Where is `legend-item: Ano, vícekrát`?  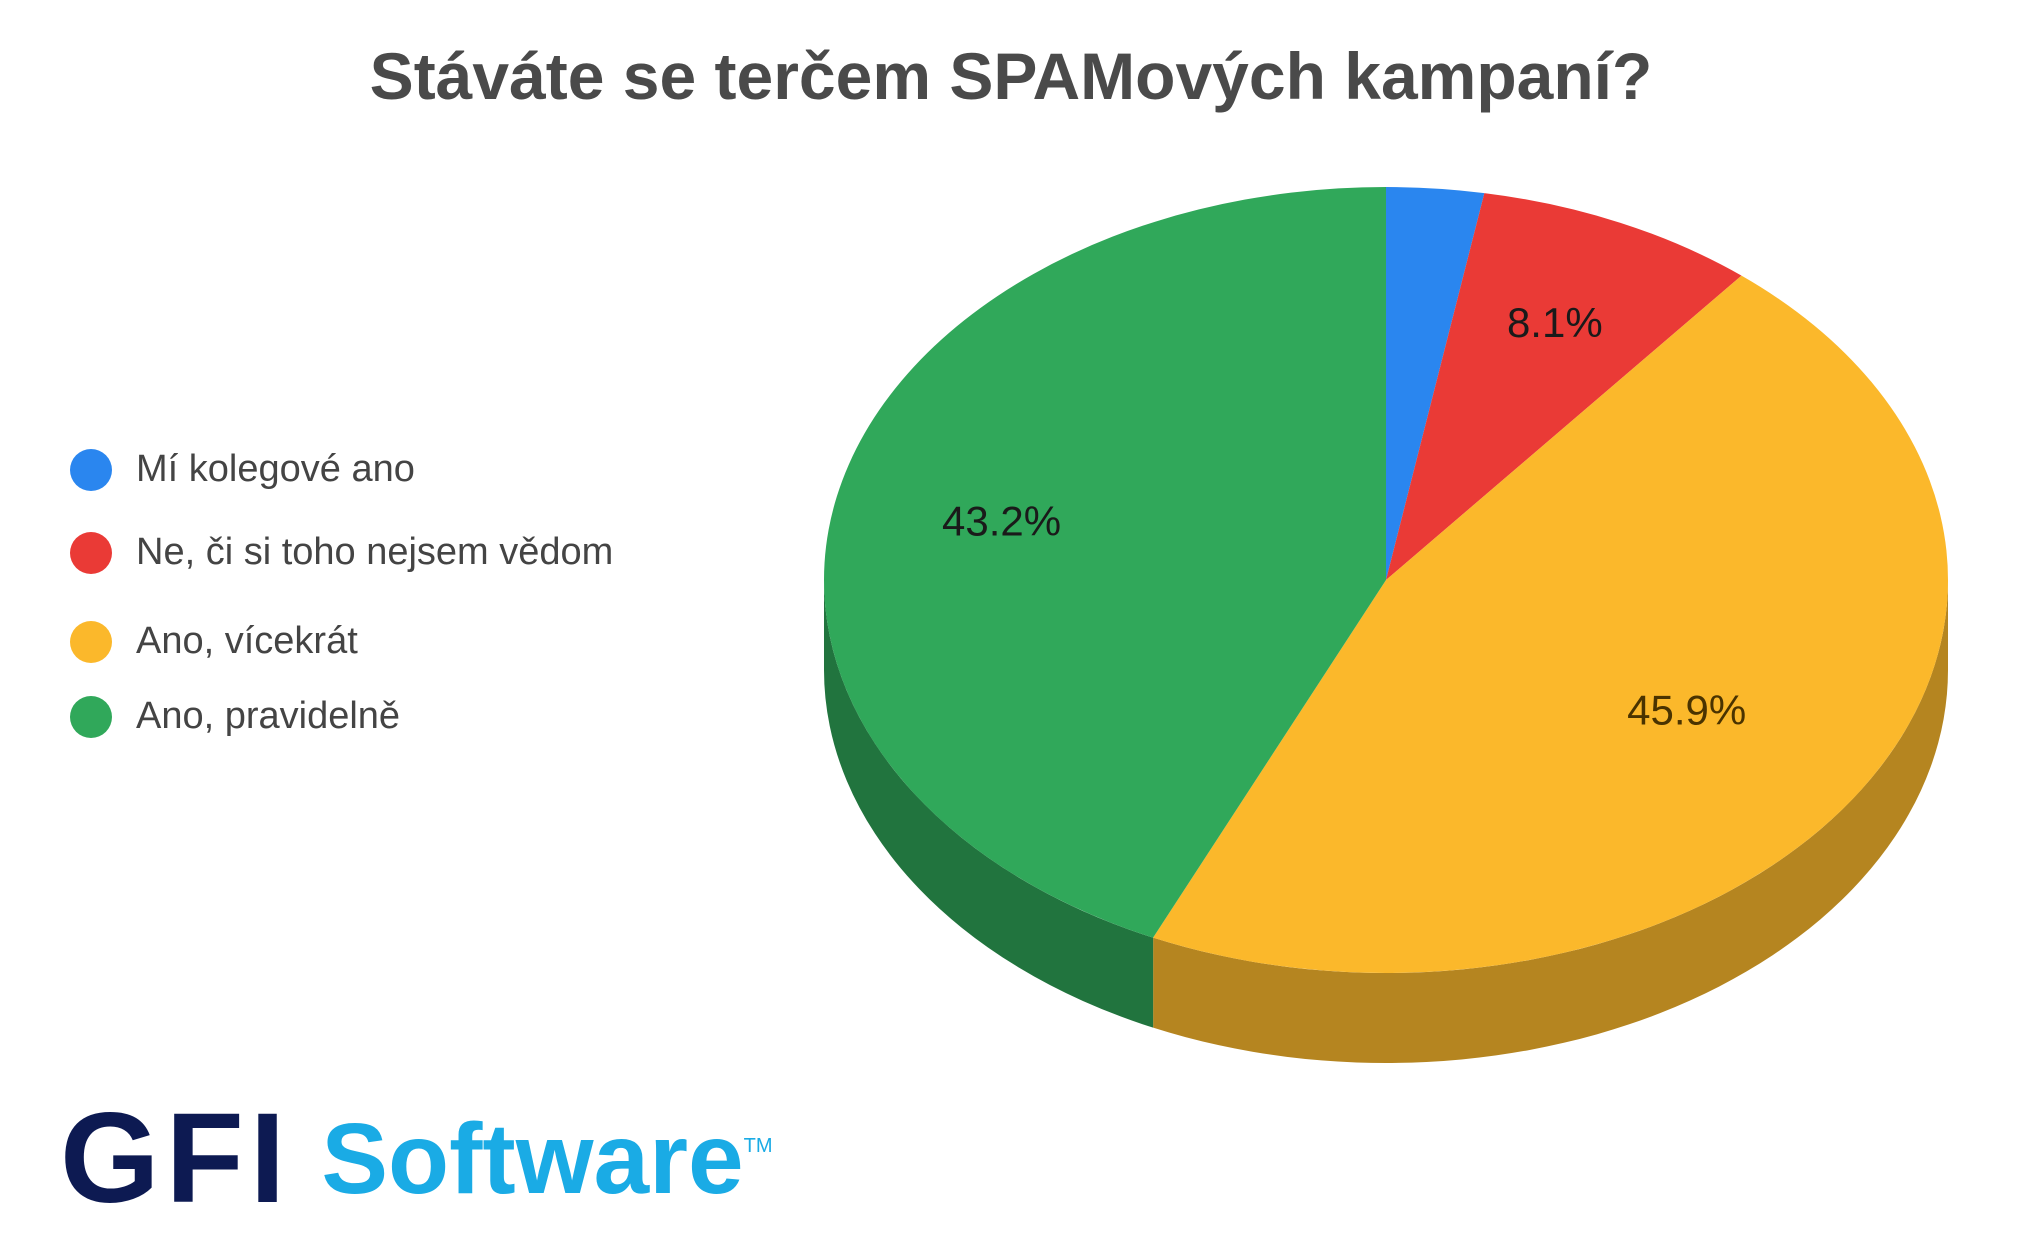 legend-item: Ano, vícekrát is located at coordinates (214, 641).